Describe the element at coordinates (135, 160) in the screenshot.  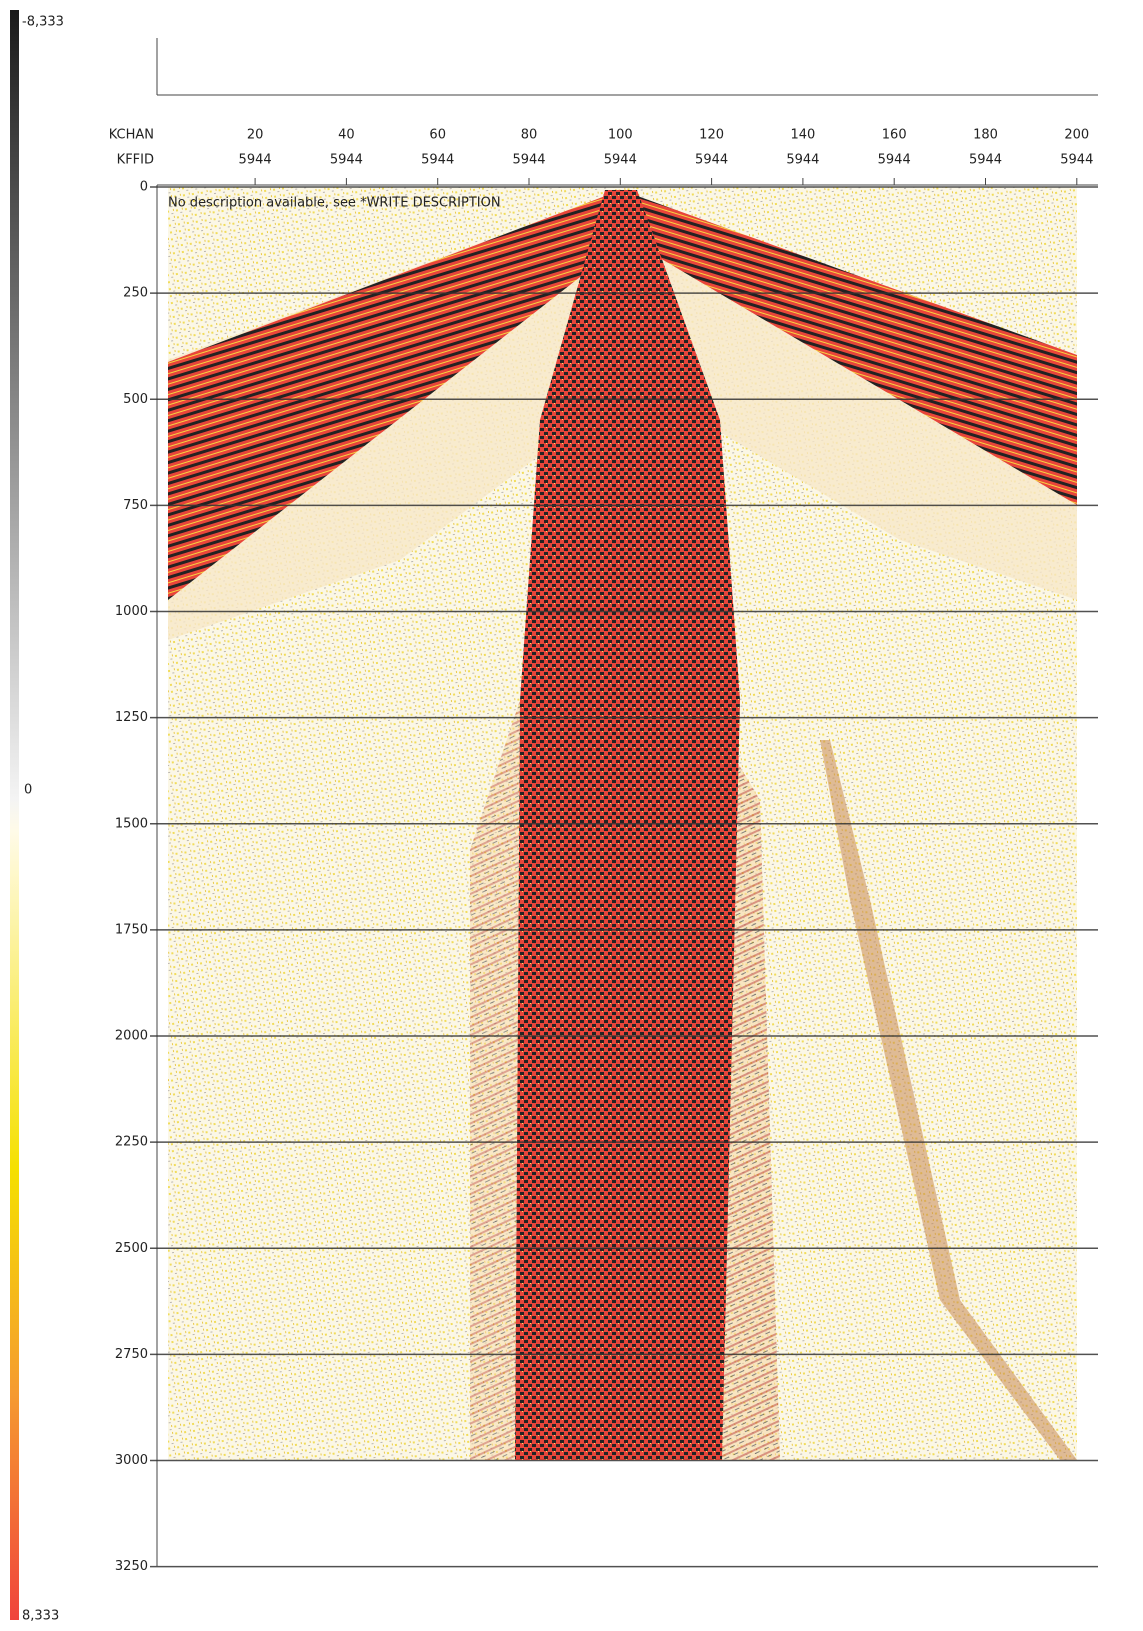
I see `row-label: KFFID` at that location.